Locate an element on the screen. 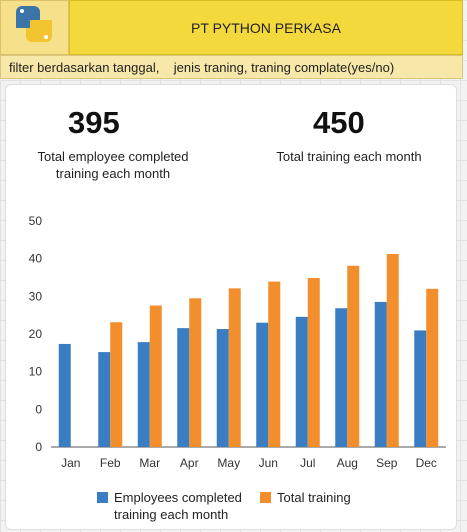  app-header: PT PYTHON PERKASA is located at coordinates (233, 28).